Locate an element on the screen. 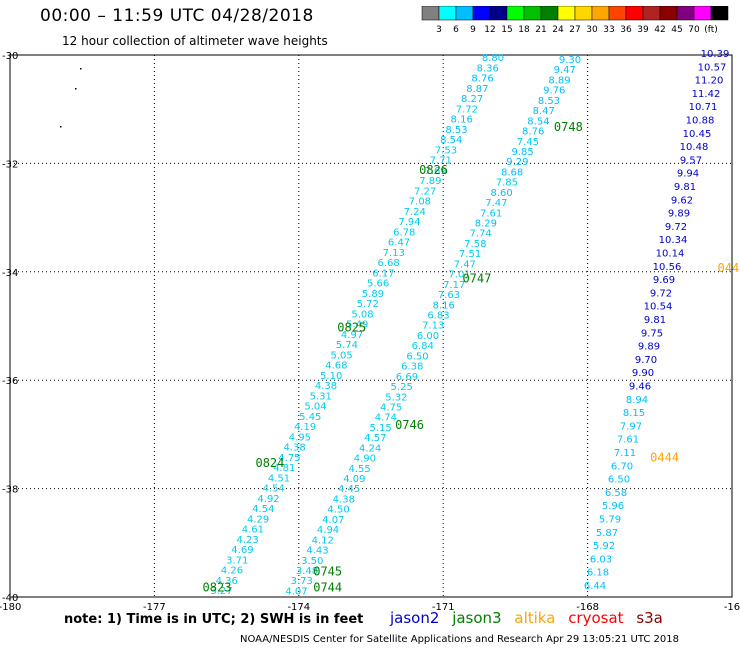 This screenshot has width=740, height=650. legend-label: 70 is located at coordinates (694, 30).